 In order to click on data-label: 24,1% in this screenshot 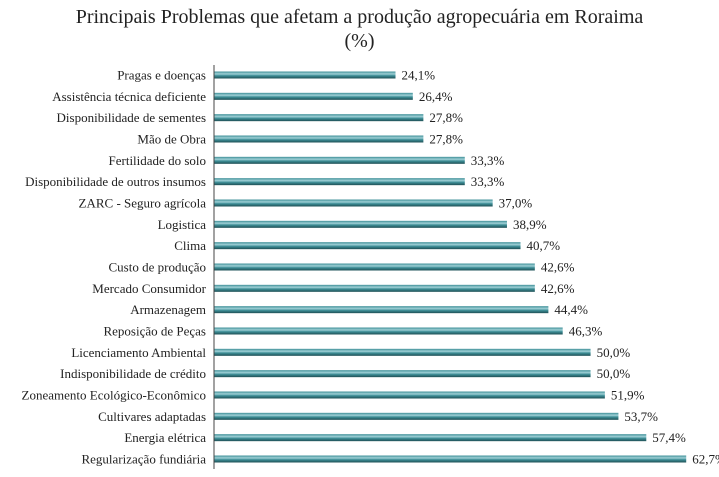, I will do `click(419, 75)`.